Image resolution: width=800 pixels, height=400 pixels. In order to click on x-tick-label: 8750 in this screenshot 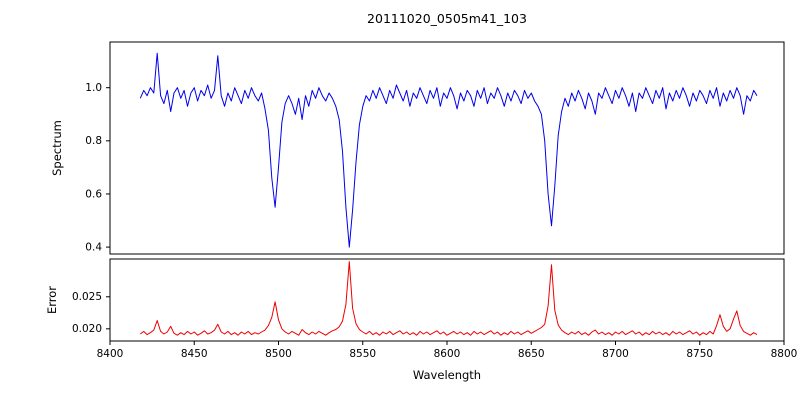, I will do `click(699, 354)`.